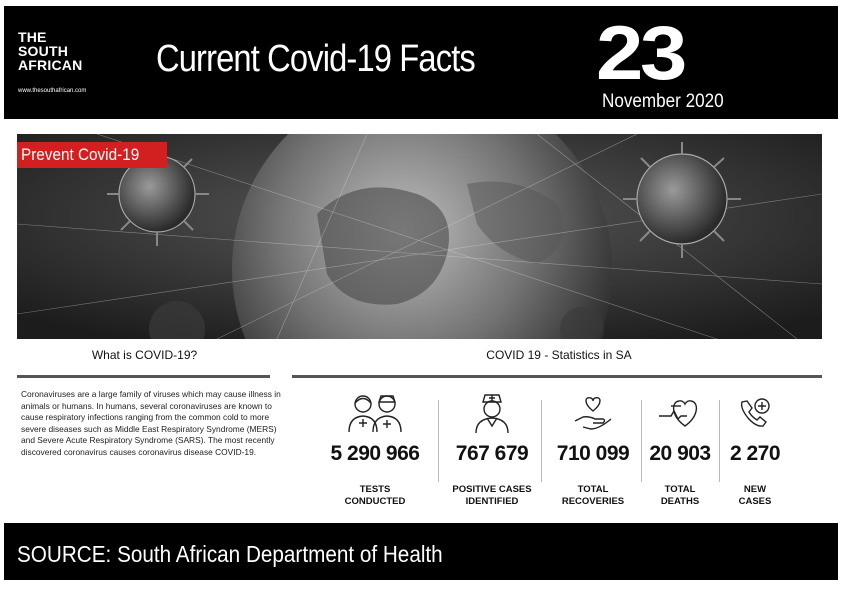  Describe the element at coordinates (663, 101) in the screenshot. I see `date-month-year: November 2020` at that location.